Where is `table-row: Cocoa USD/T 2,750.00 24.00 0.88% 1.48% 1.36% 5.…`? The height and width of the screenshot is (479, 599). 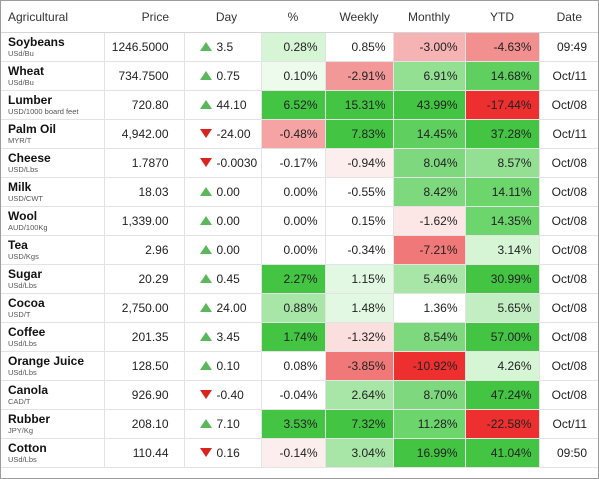 table-row: Cocoa USD/T 2,750.00 24.00 0.88% 1.48% 1.36% 5.… is located at coordinates (299, 308).